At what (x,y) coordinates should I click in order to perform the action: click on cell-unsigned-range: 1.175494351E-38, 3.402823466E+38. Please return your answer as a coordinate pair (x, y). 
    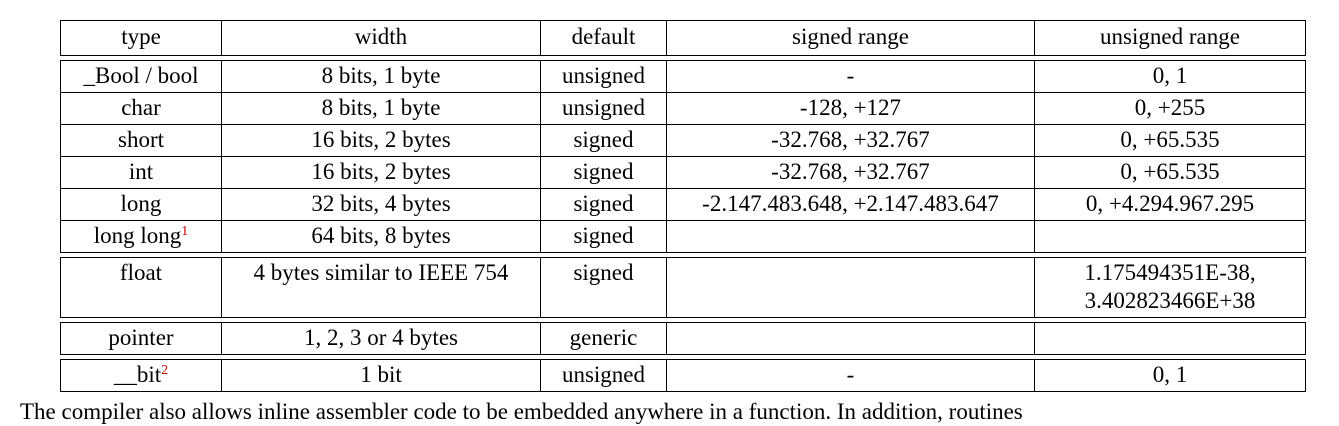
    Looking at the image, I should click on (1170, 287).